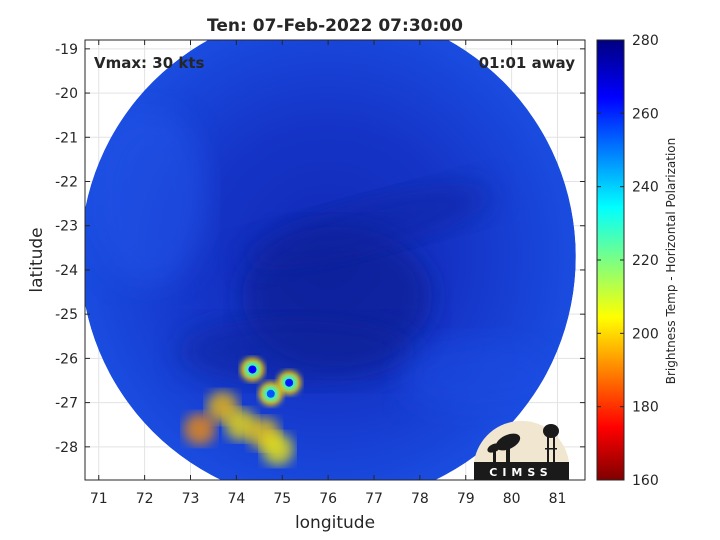 This screenshot has width=720, height=540. Describe the element at coordinates (610, 260) in the screenshot. I see `colorbar` at that location.